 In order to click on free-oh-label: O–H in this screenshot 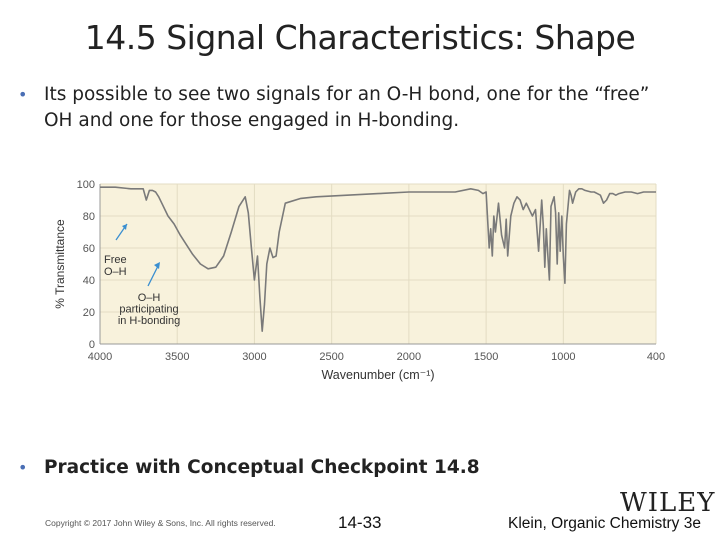, I will do `click(115, 272)`.